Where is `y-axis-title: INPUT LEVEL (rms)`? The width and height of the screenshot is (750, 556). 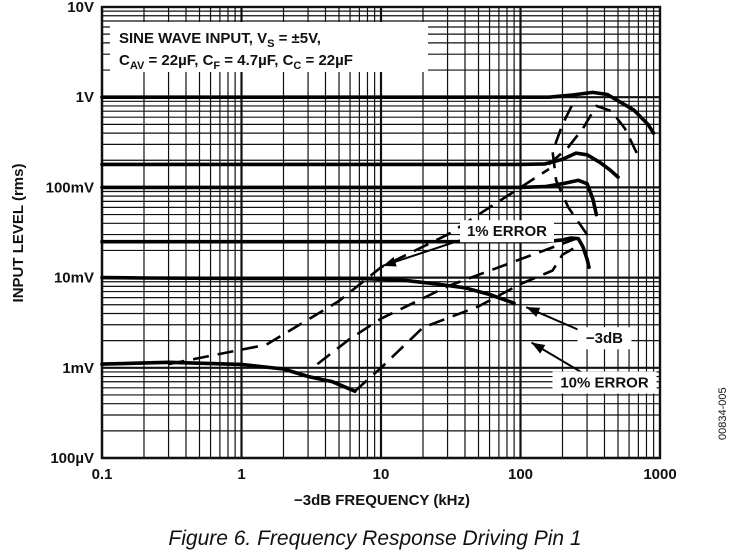 y-axis-title: INPUT LEVEL (rms) is located at coordinates (18, 233).